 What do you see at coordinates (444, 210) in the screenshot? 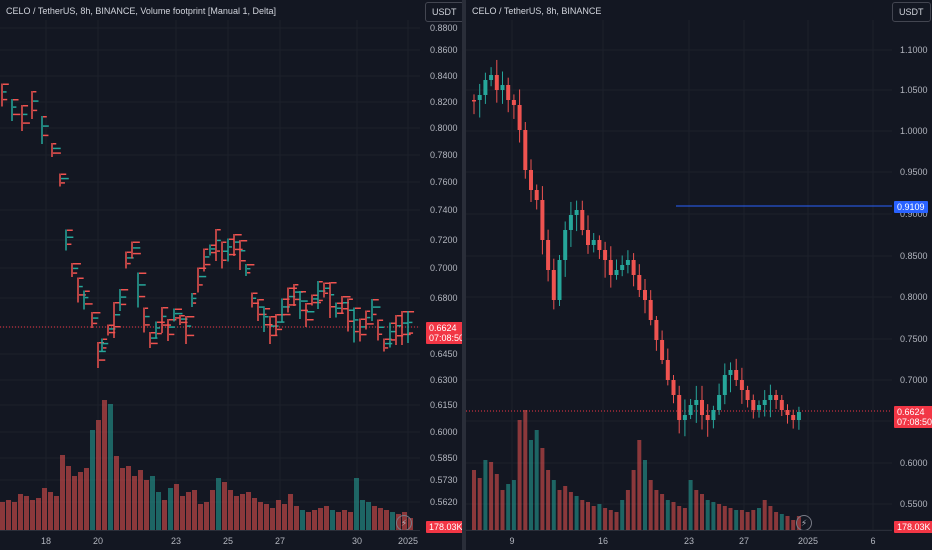
I see `price-tick-label: 0.7400` at bounding box center [444, 210].